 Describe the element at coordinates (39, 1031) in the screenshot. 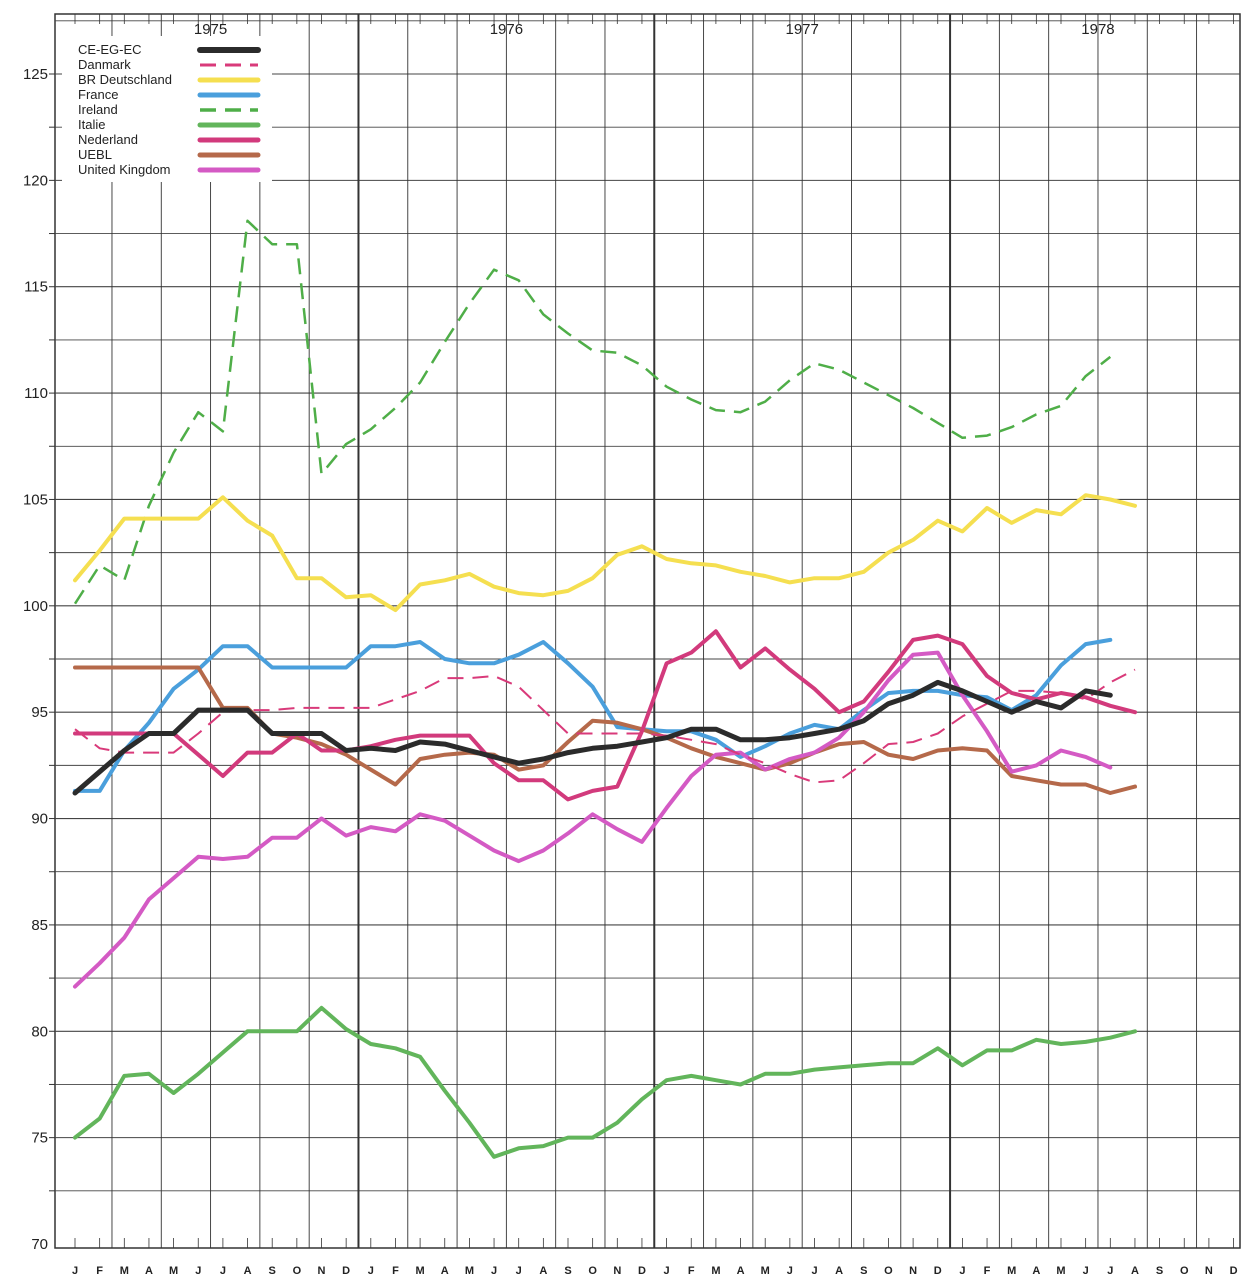

I see `y-tick-label: 80` at that location.